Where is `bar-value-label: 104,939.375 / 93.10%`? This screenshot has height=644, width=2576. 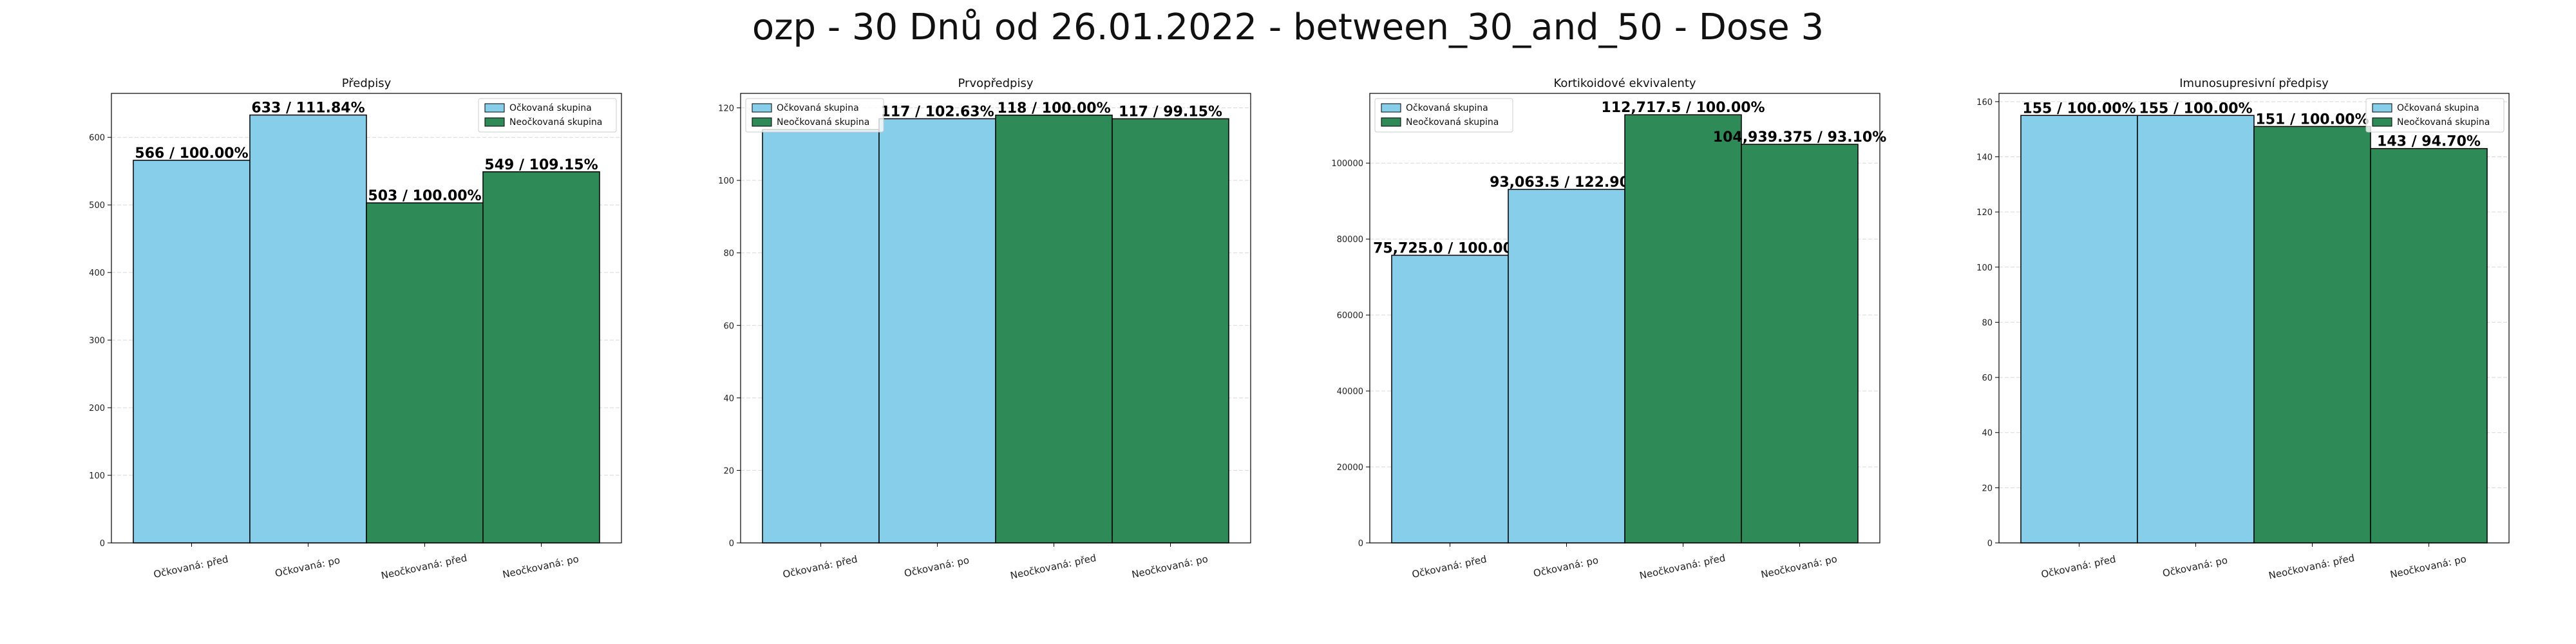 bar-value-label: 104,939.375 / 93.10% is located at coordinates (1799, 137).